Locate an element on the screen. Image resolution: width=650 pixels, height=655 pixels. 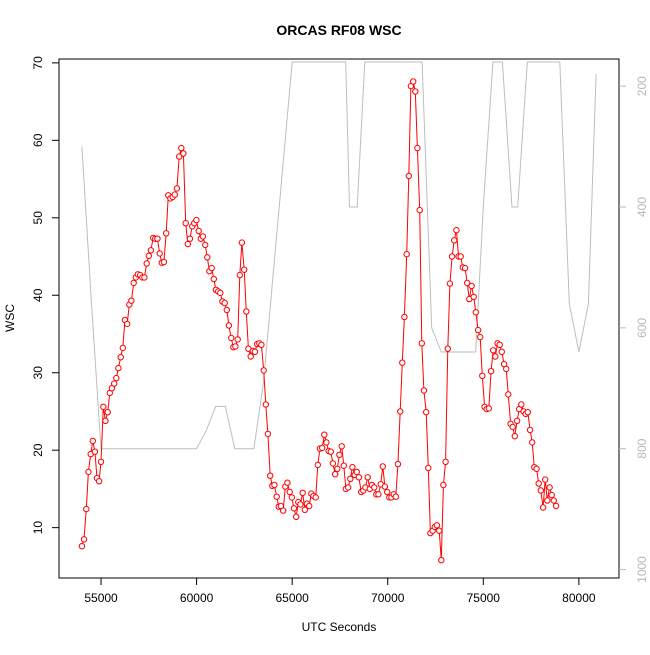
chart-title: ORCAS RF08 WSC is located at coordinates (338, 30).